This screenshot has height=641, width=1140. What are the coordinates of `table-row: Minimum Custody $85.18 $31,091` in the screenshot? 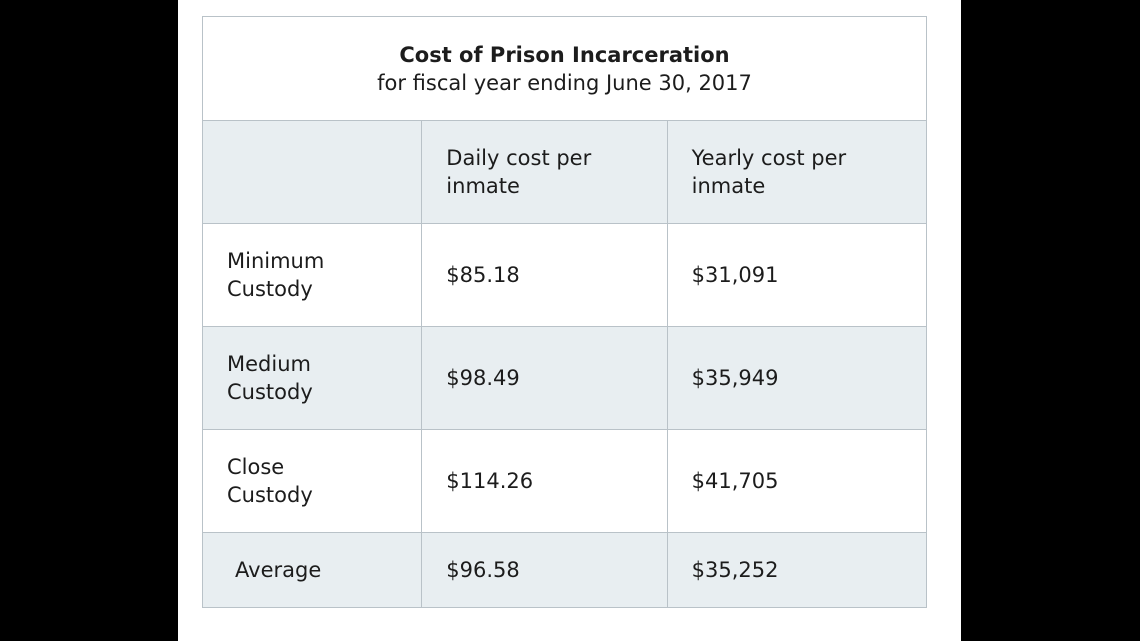 It's located at (564, 275).